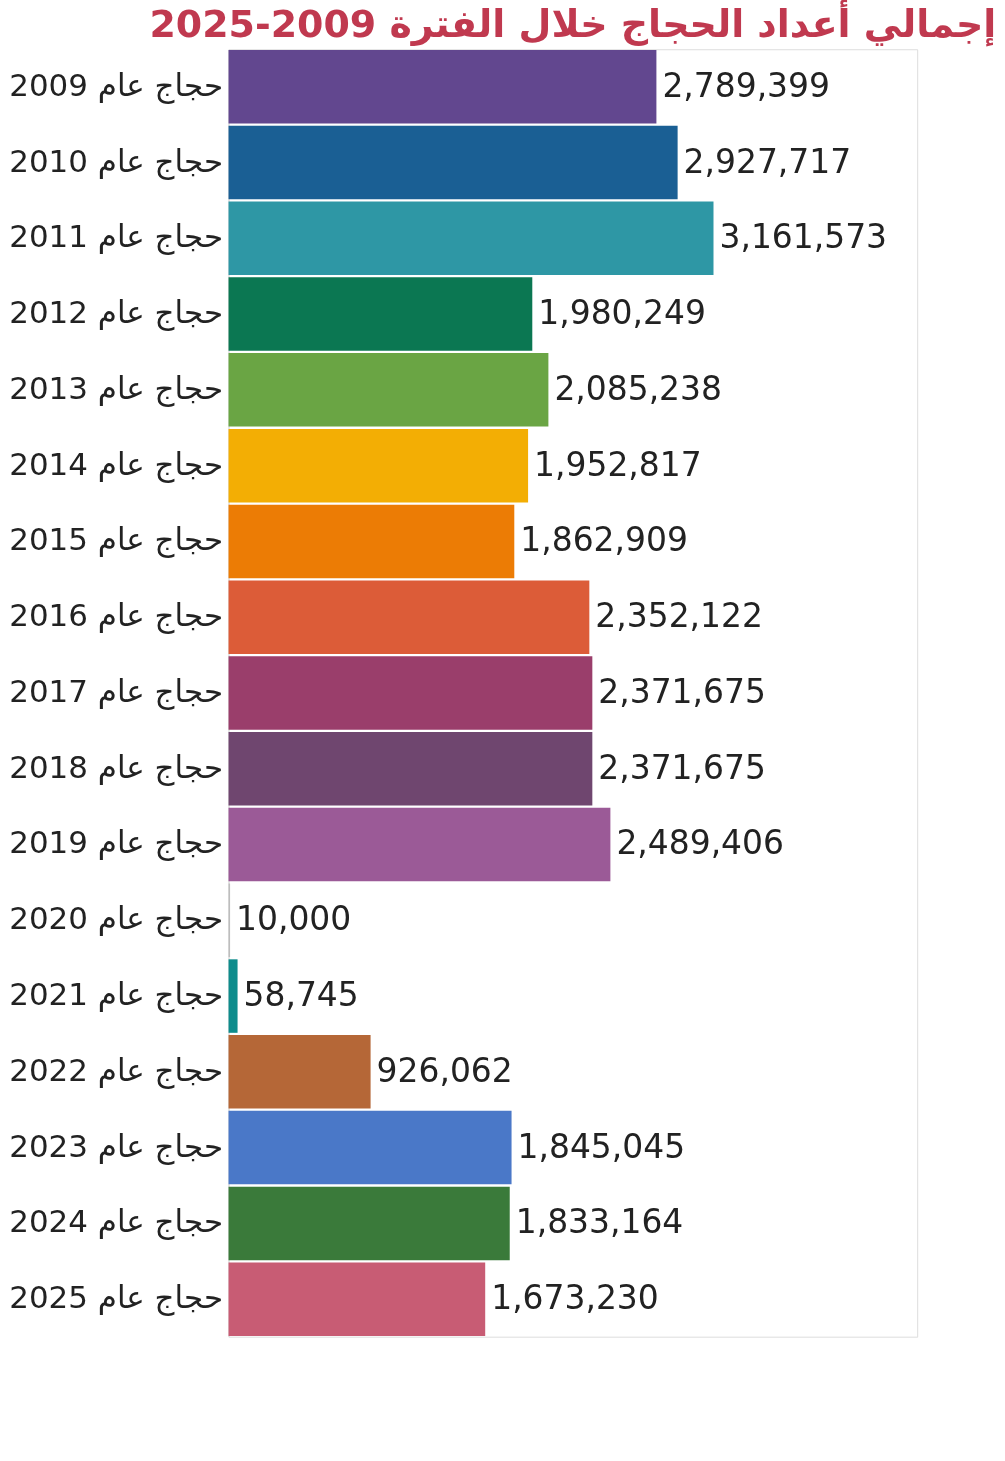 The width and height of the screenshot is (1005, 1461). What do you see at coordinates (444, 1070) in the screenshot?
I see `data-label: 926,062` at bounding box center [444, 1070].